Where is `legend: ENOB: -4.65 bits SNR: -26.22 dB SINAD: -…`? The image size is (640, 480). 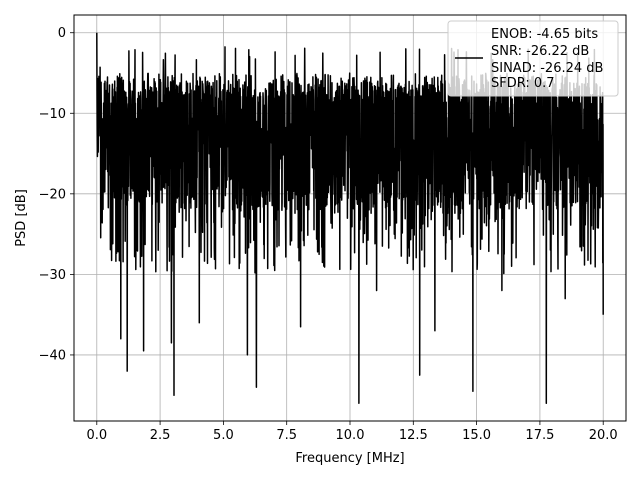
legend: ENOB: -4.65 bits SNR: -26.22 dB SINAD: -… is located at coordinates (533, 58).